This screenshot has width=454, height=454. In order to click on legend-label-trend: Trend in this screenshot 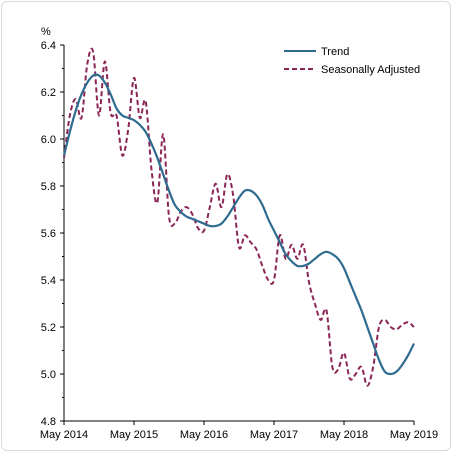, I will do `click(335, 52)`.